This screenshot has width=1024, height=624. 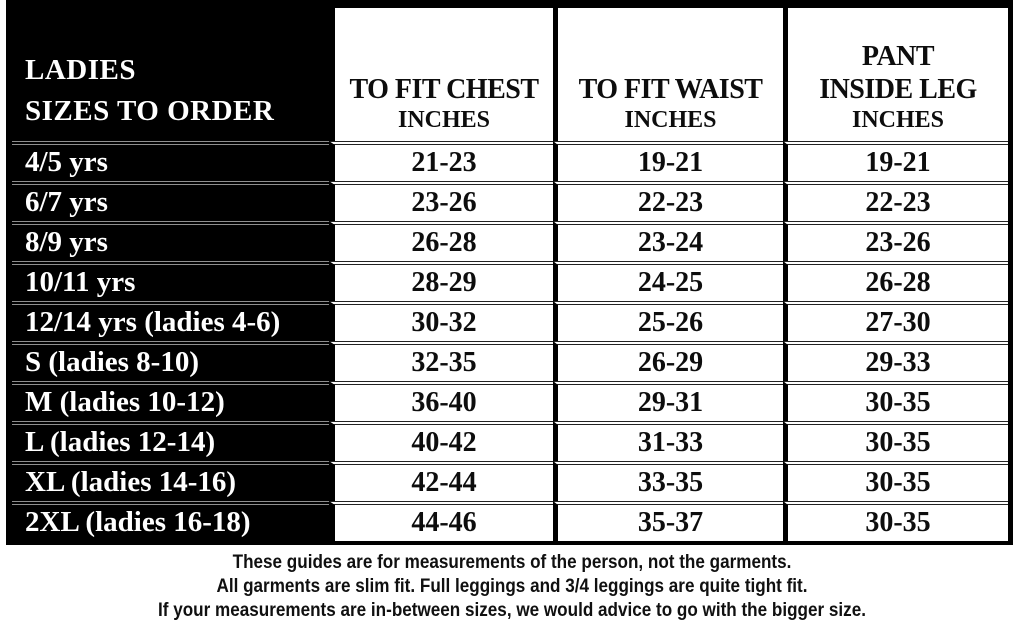 What do you see at coordinates (895, 281) in the screenshot?
I see `inside-leg-value: 26-28` at bounding box center [895, 281].